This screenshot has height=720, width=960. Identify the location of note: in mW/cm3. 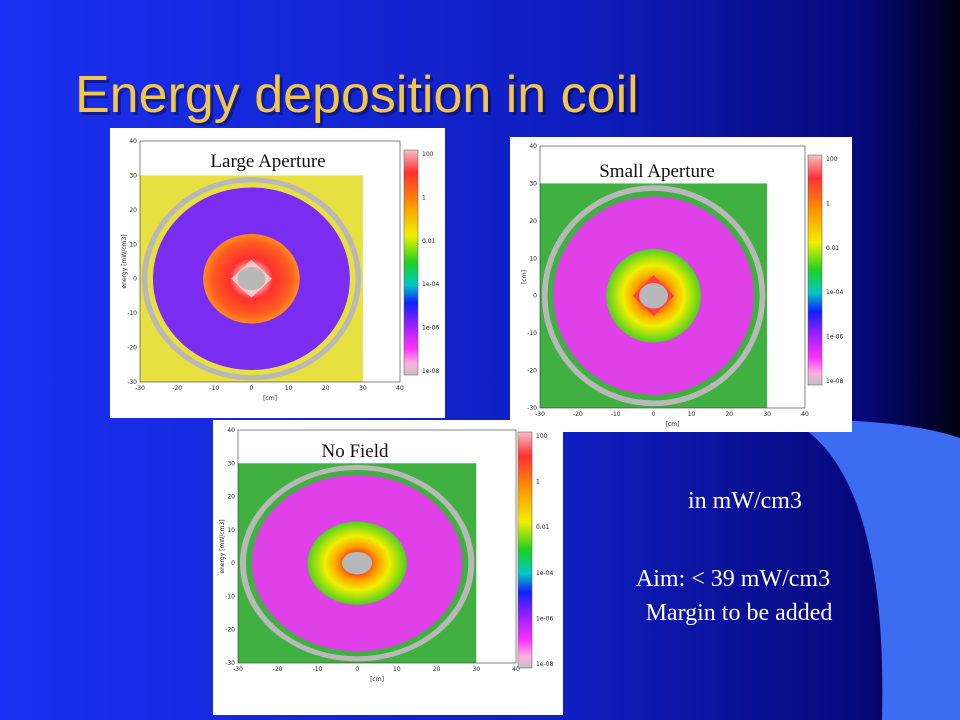
(745, 501).